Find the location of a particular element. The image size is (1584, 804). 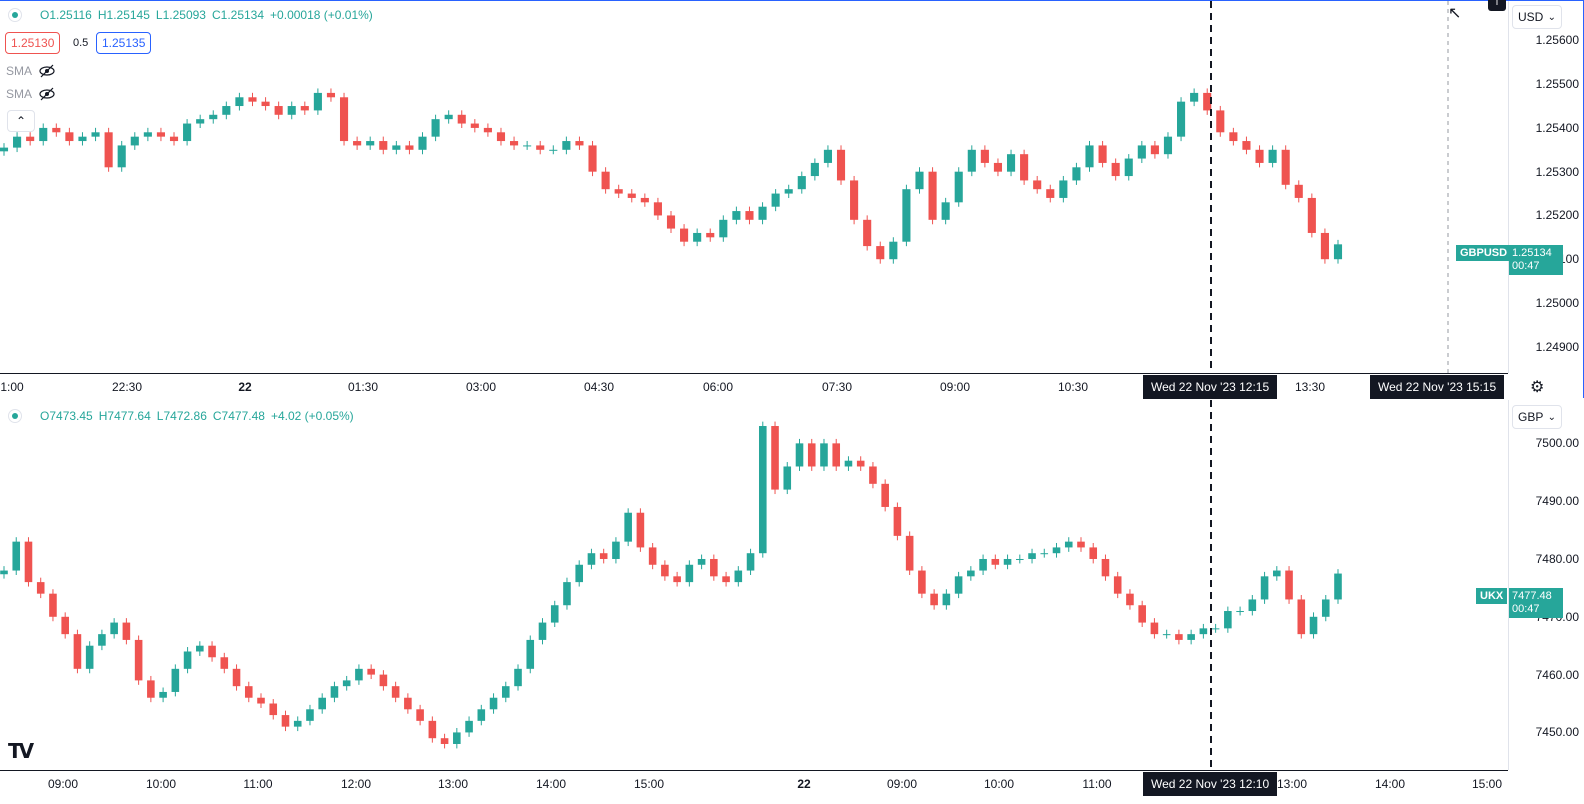

time-tick-label: 22 is located at coordinates (804, 784).